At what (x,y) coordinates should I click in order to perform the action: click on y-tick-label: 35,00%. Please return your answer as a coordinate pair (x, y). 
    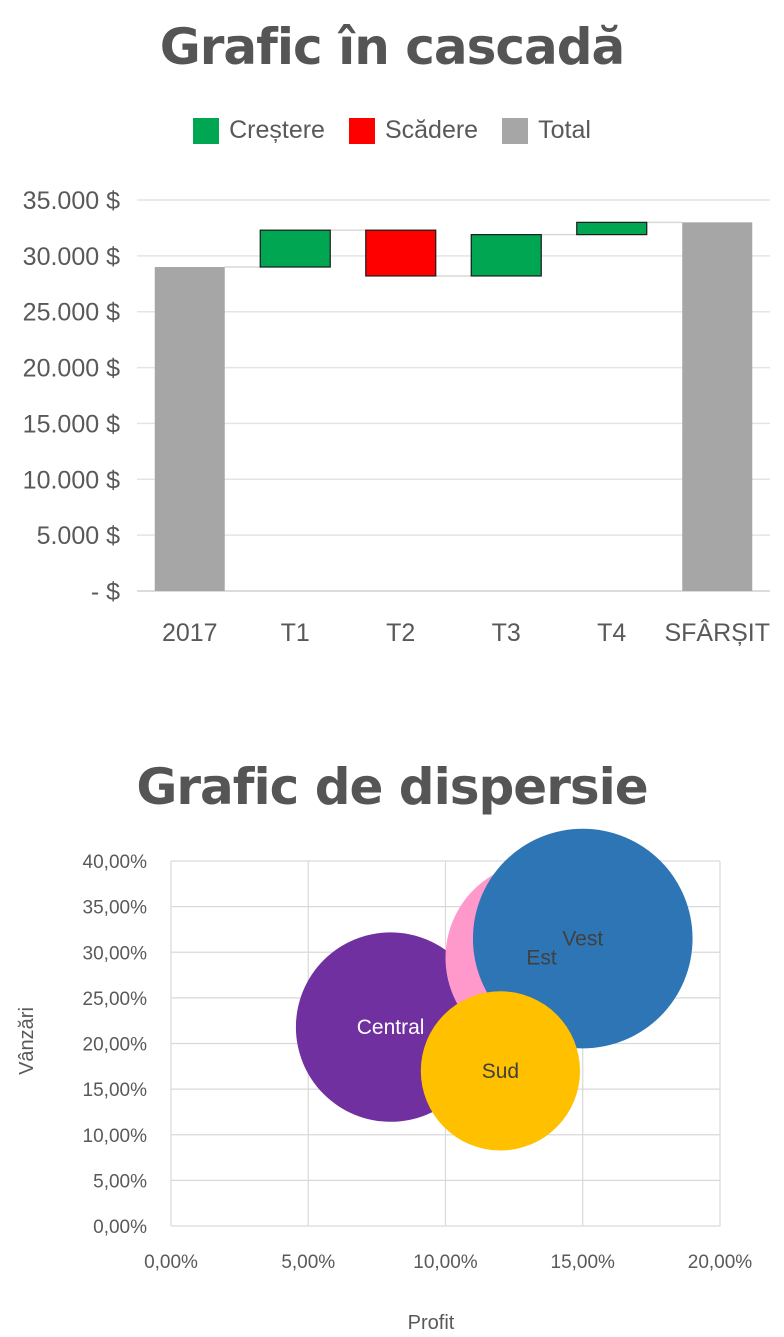
    Looking at the image, I should click on (115, 908).